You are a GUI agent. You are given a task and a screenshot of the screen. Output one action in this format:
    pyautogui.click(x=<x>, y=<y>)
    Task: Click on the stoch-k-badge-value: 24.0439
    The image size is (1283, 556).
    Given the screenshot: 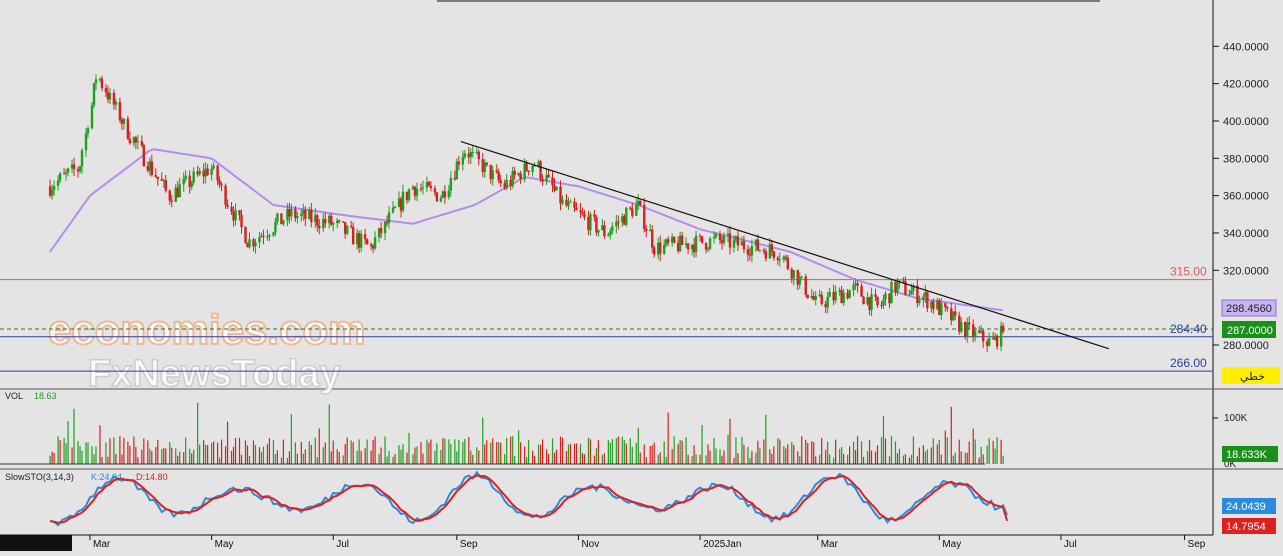 What is the action you would take?
    pyautogui.click(x=1246, y=507)
    